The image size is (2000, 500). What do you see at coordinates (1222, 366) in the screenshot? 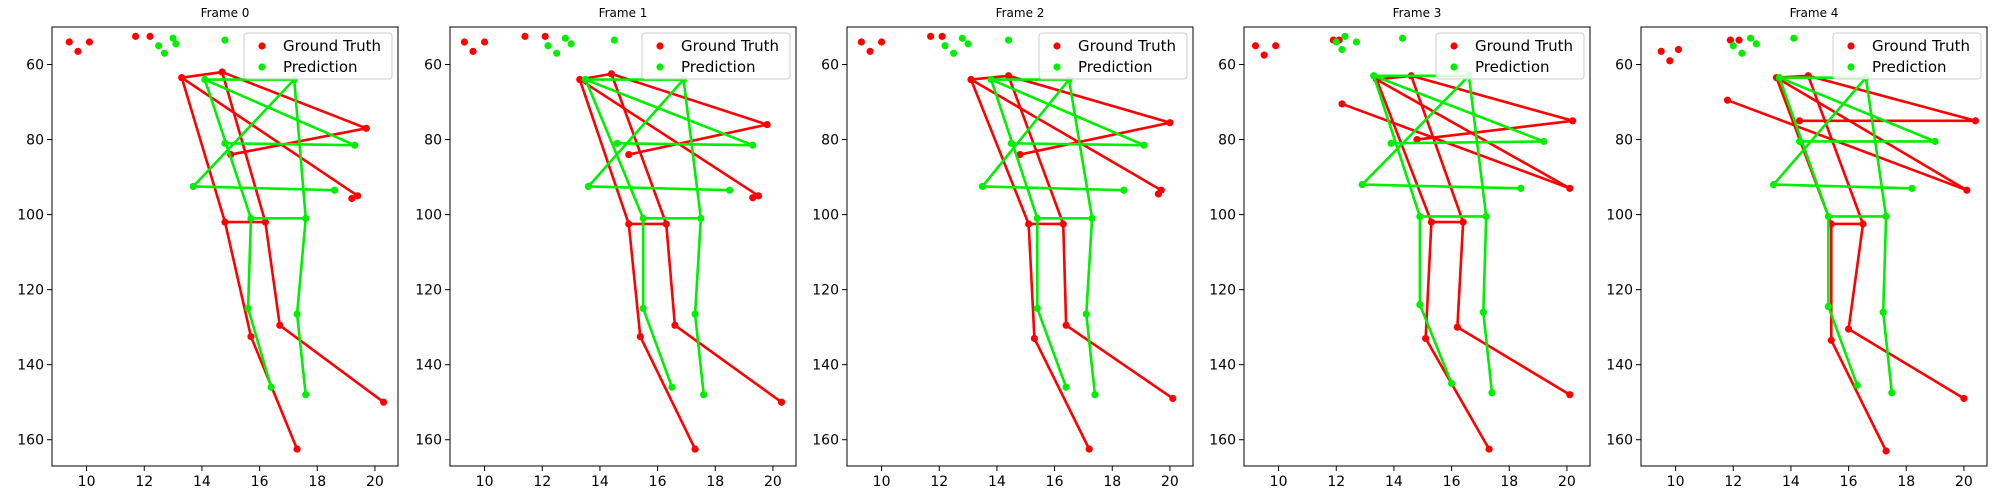
I see `y-tick-label: 140` at bounding box center [1222, 366].